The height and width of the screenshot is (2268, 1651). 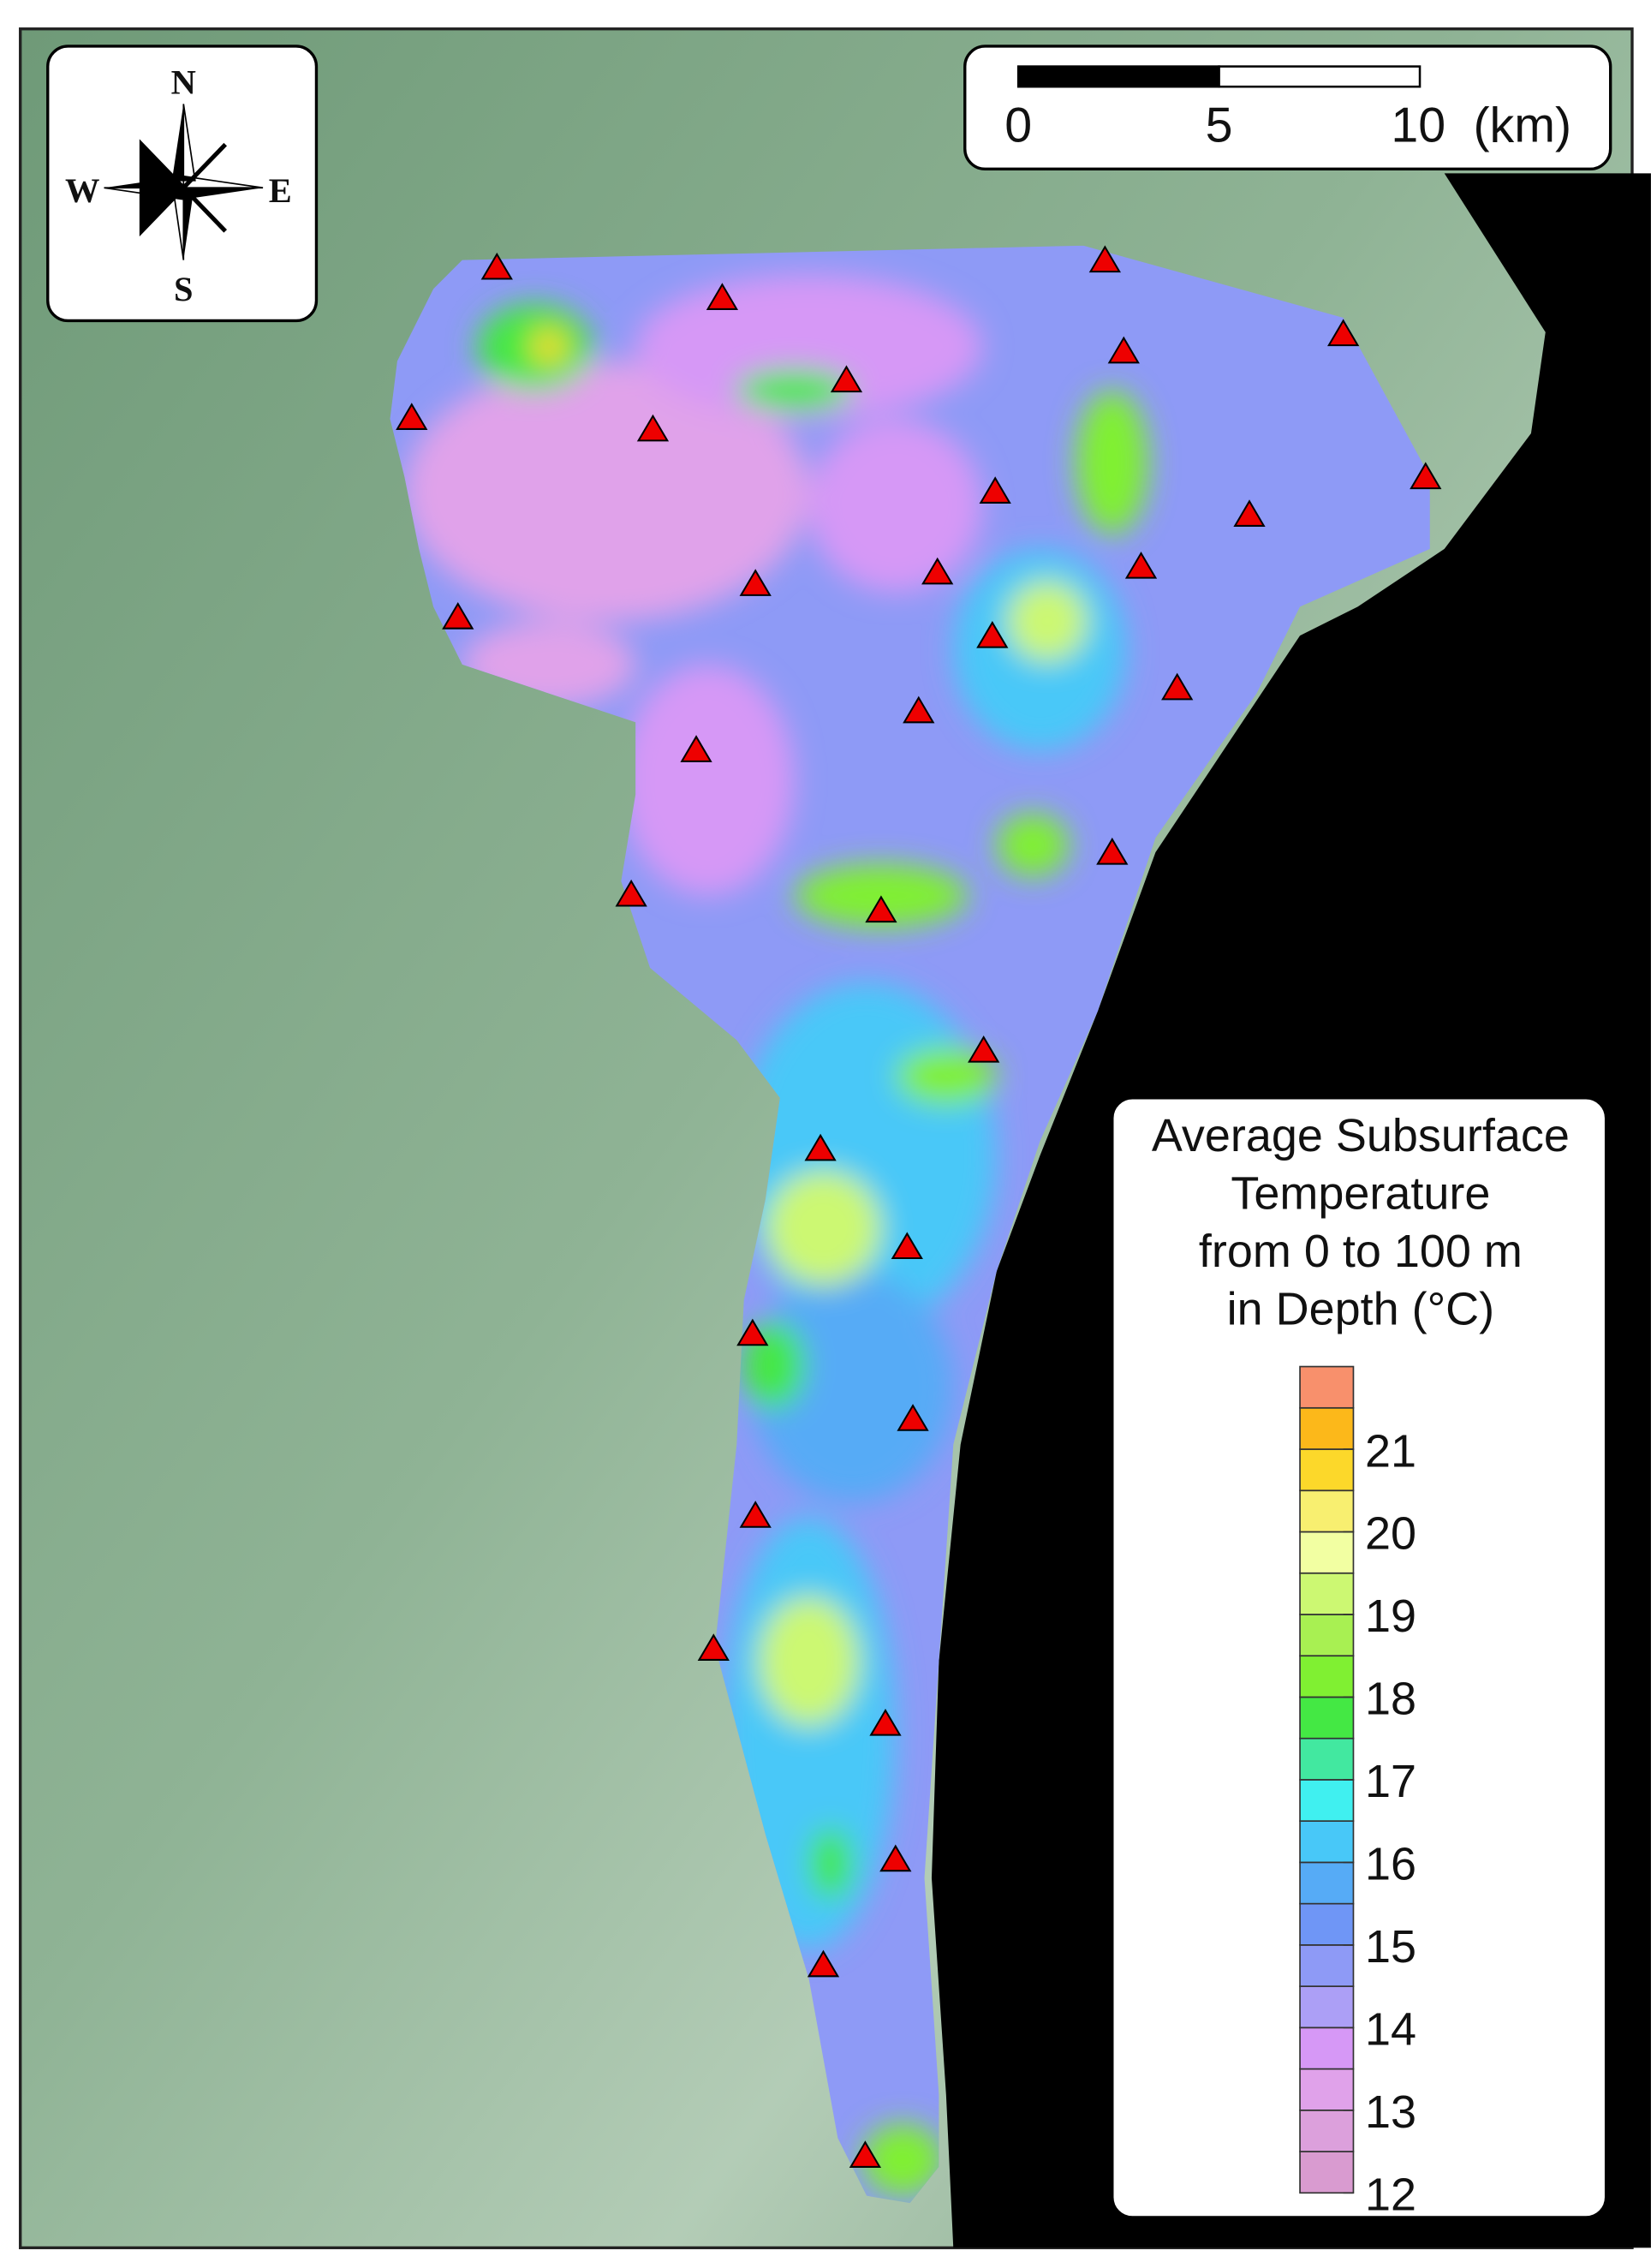 I want to click on scale-label: 5, so click(x=1219, y=125).